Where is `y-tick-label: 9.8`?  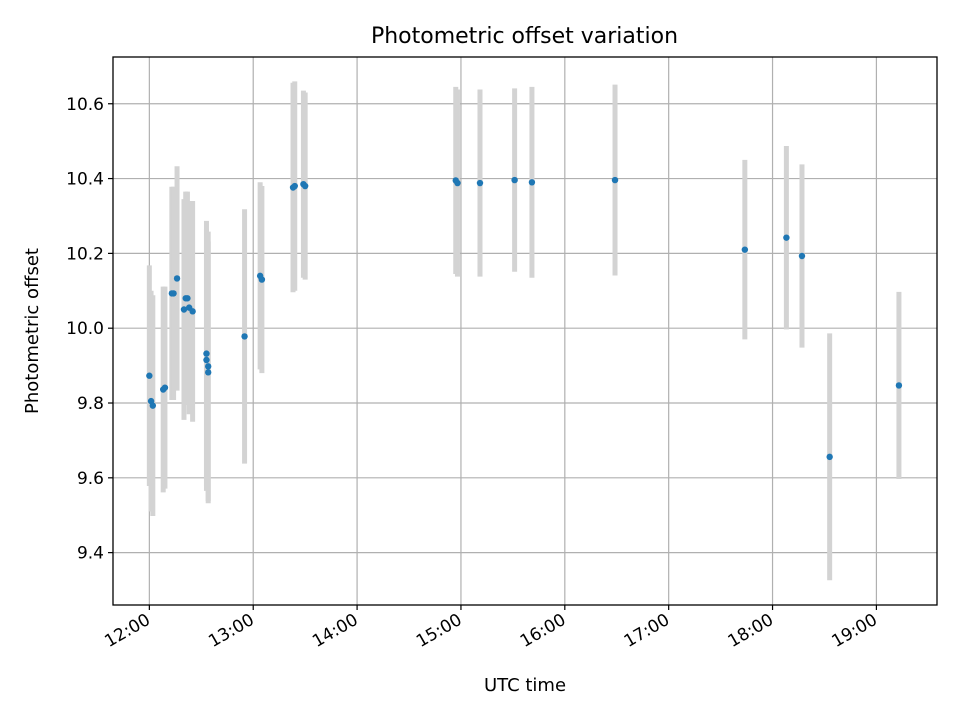
y-tick-label: 9.8 is located at coordinates (90, 404).